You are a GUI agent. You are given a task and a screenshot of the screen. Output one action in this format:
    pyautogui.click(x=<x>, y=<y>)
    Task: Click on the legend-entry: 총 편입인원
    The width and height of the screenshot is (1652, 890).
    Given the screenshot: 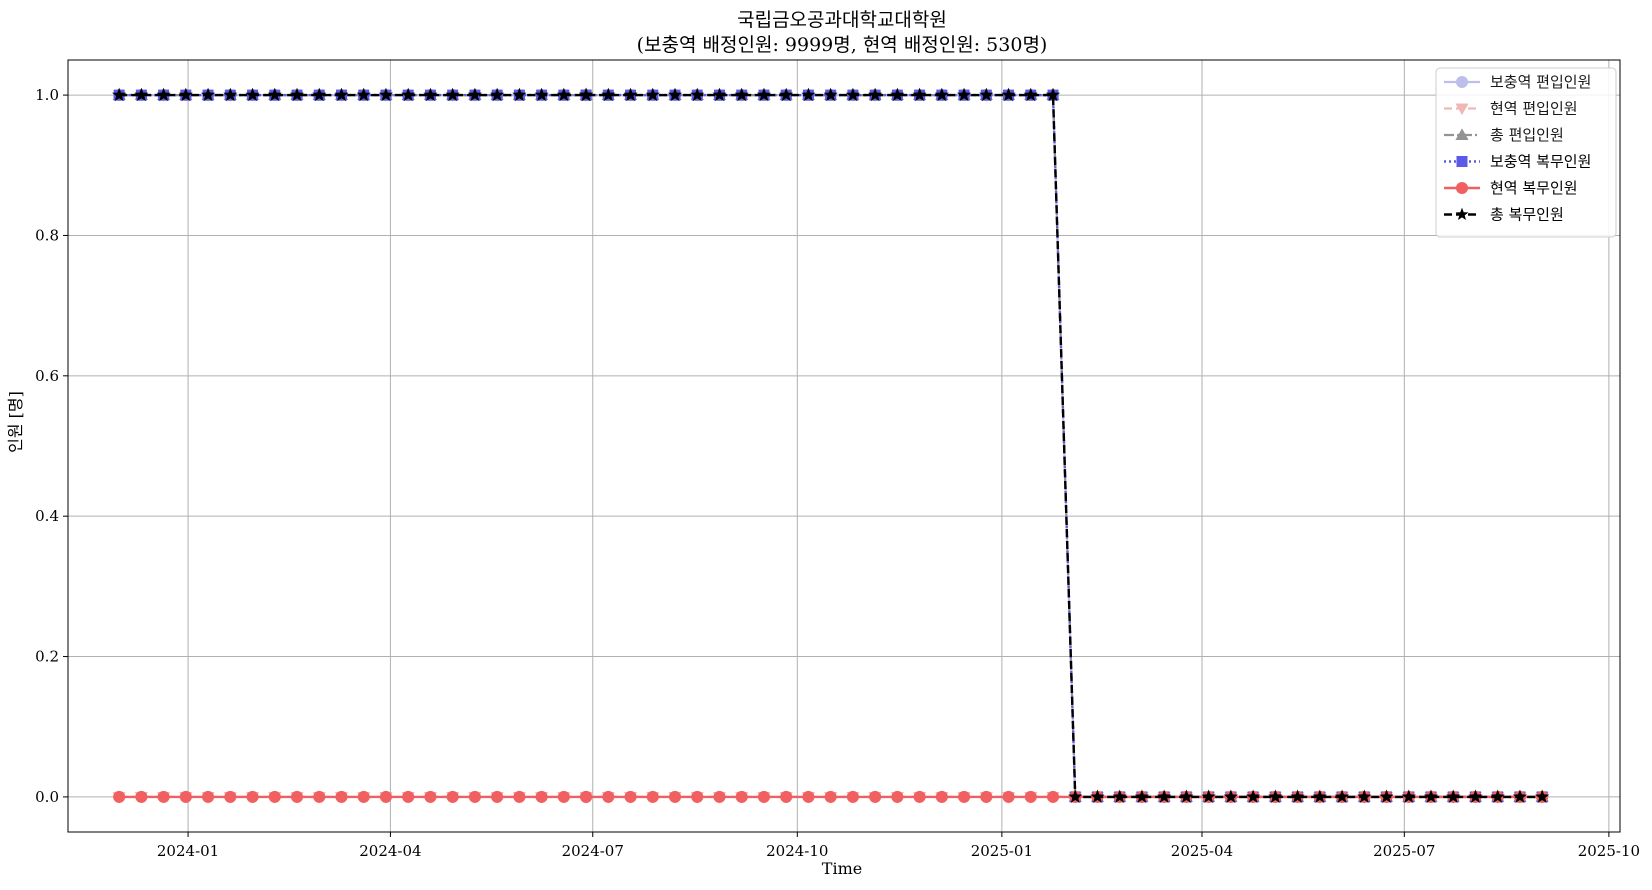 What is the action you would take?
    pyautogui.click(x=1504, y=135)
    